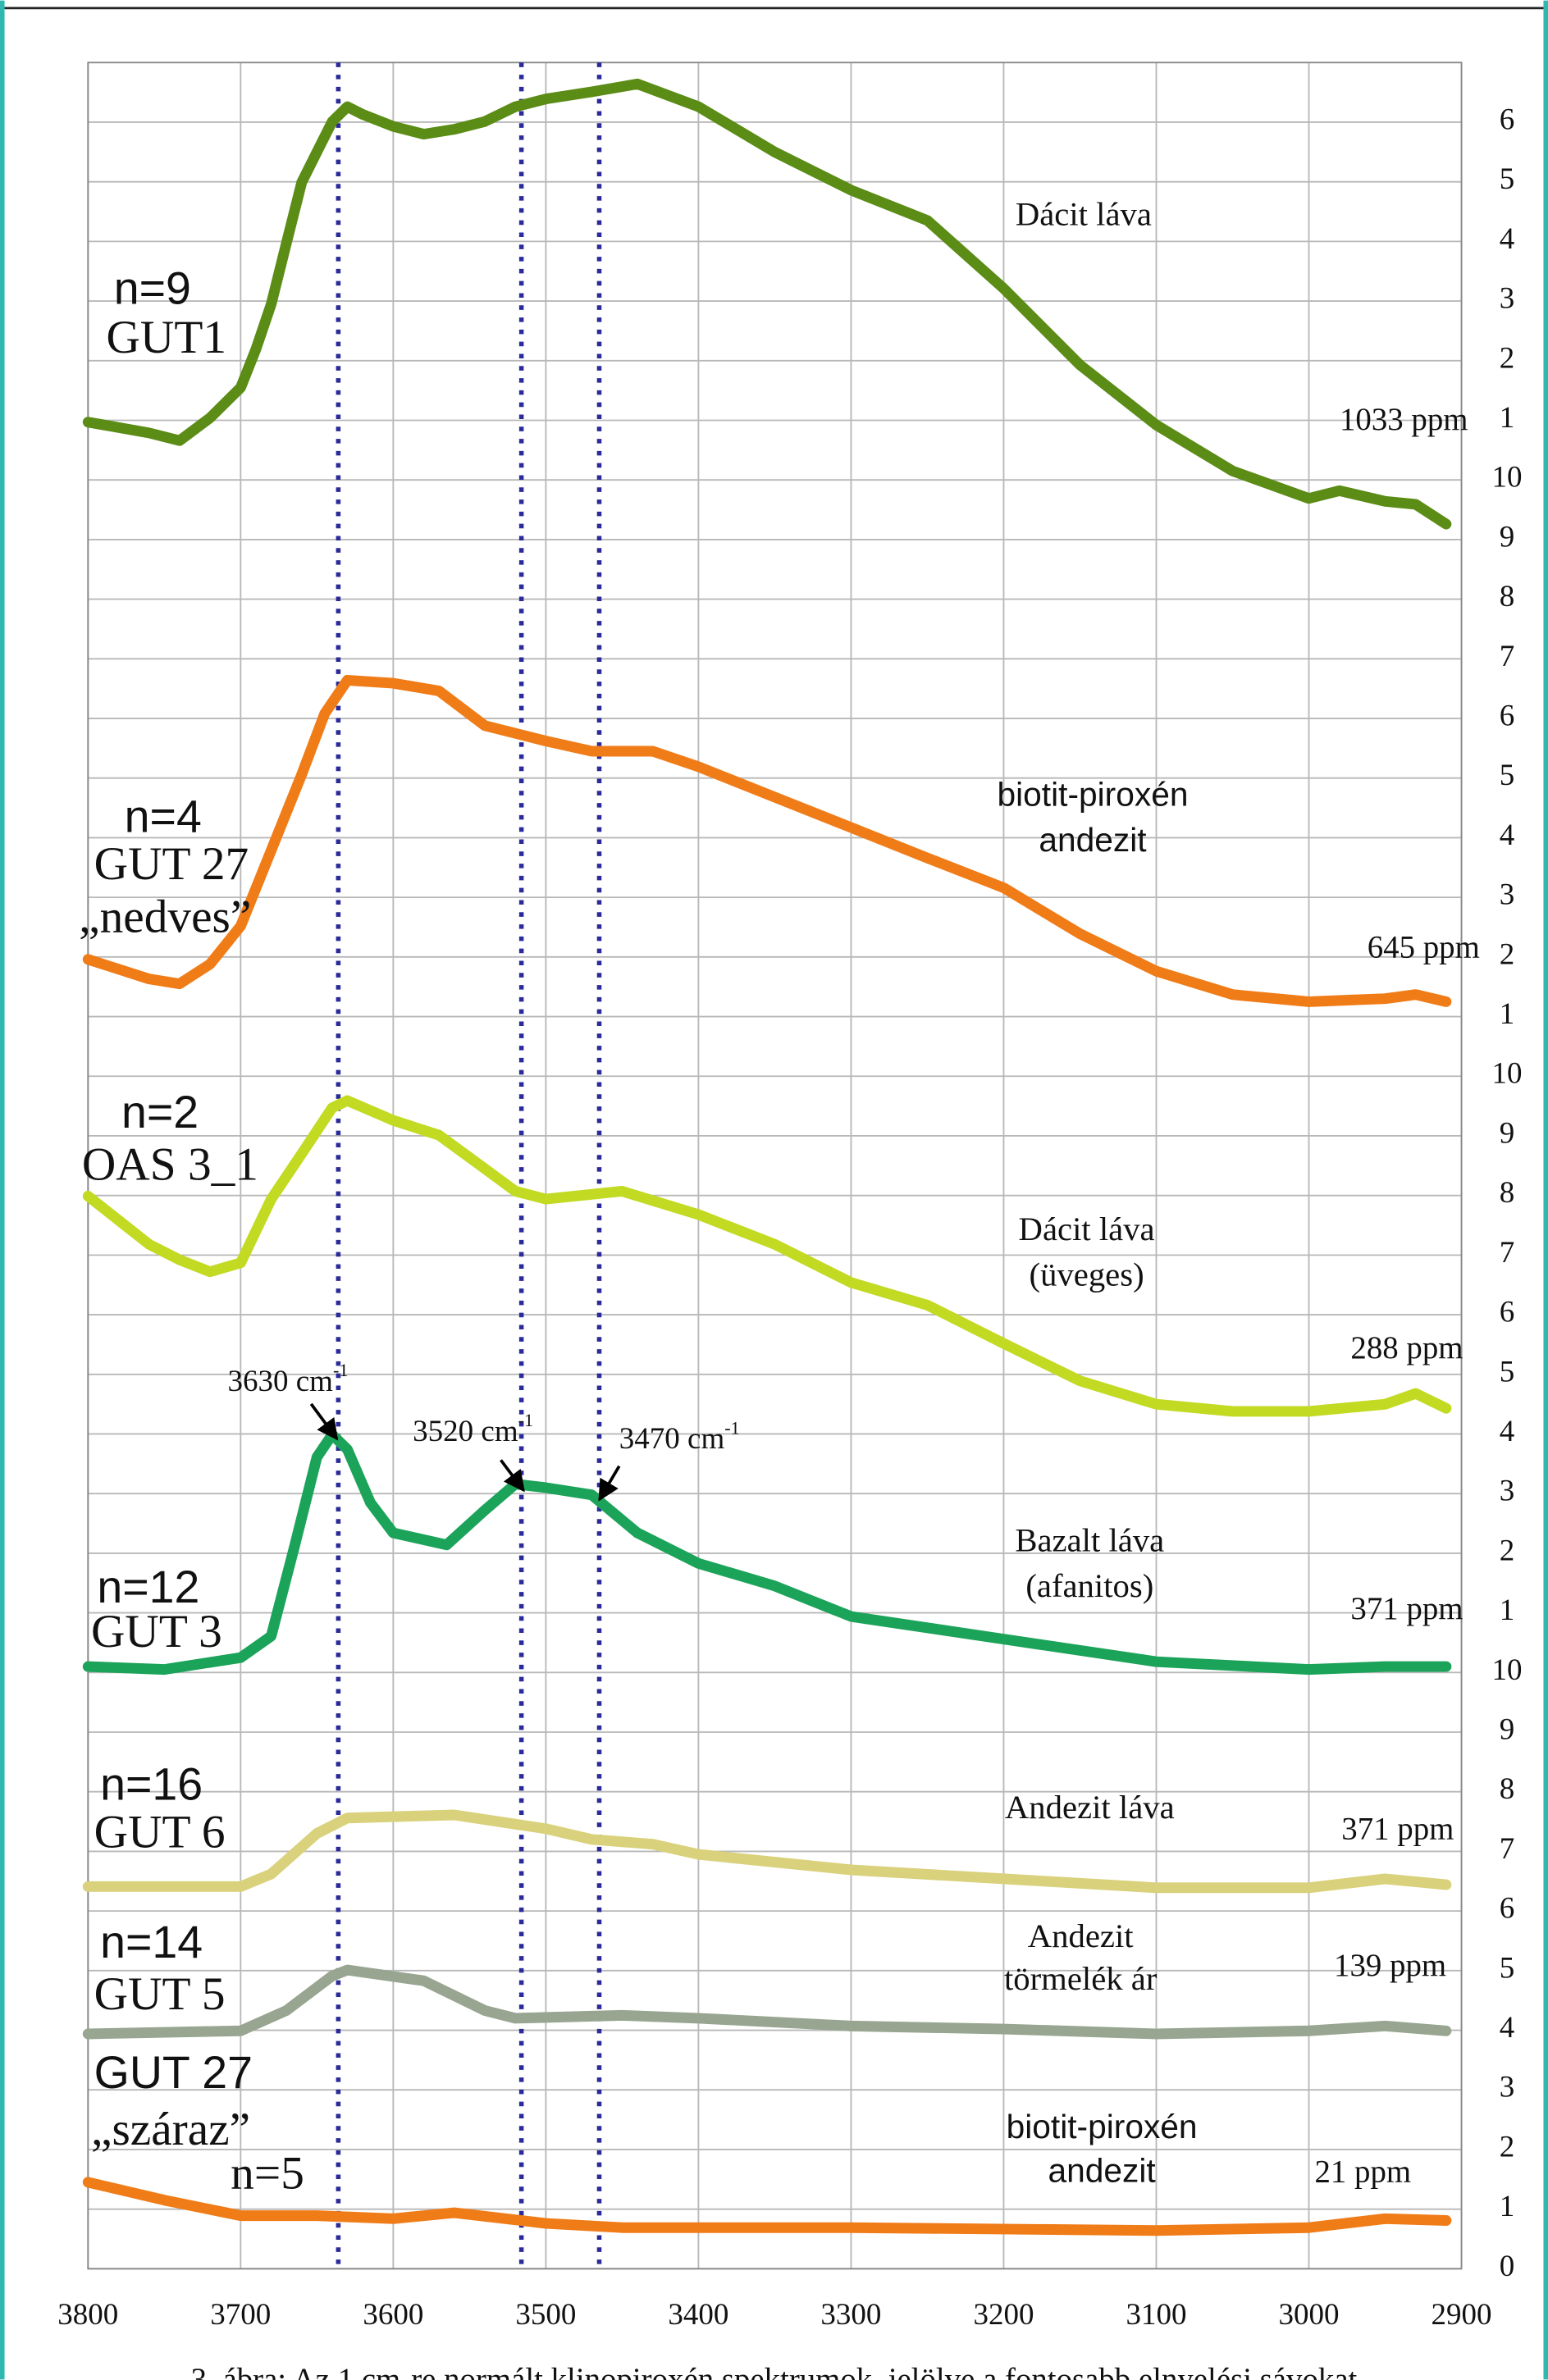  What do you see at coordinates (1089, 1540) in the screenshot?
I see `description-label: Bazalt láva` at bounding box center [1089, 1540].